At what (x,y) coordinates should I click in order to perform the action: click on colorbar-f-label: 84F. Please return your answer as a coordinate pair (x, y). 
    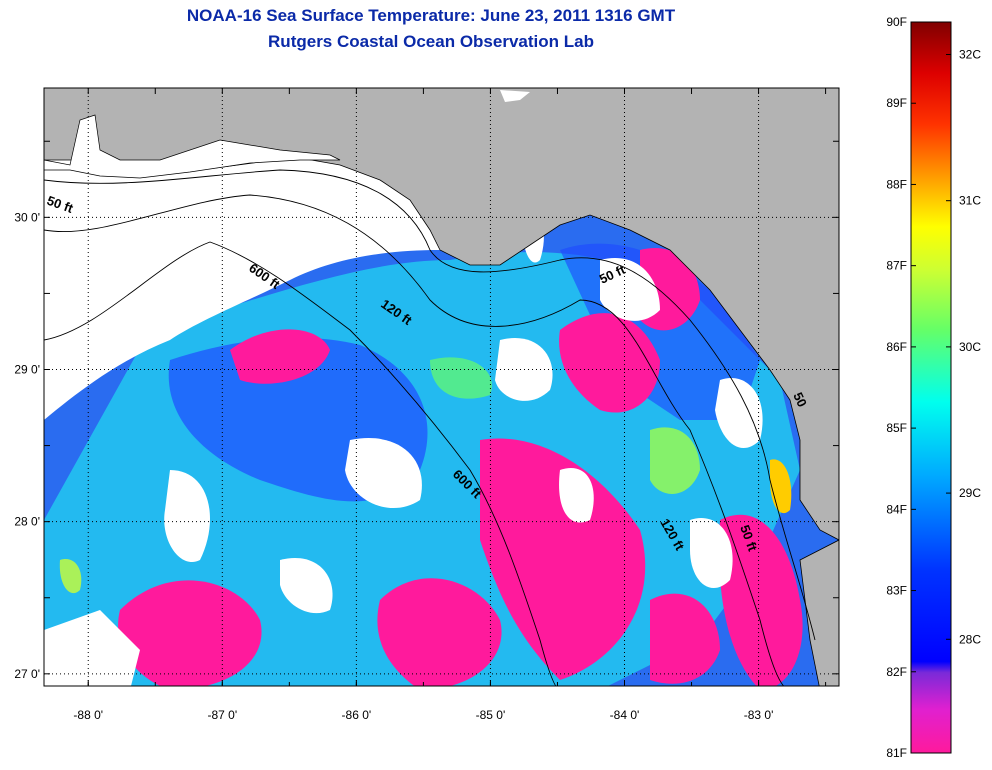
    Looking at the image, I should click on (896, 509).